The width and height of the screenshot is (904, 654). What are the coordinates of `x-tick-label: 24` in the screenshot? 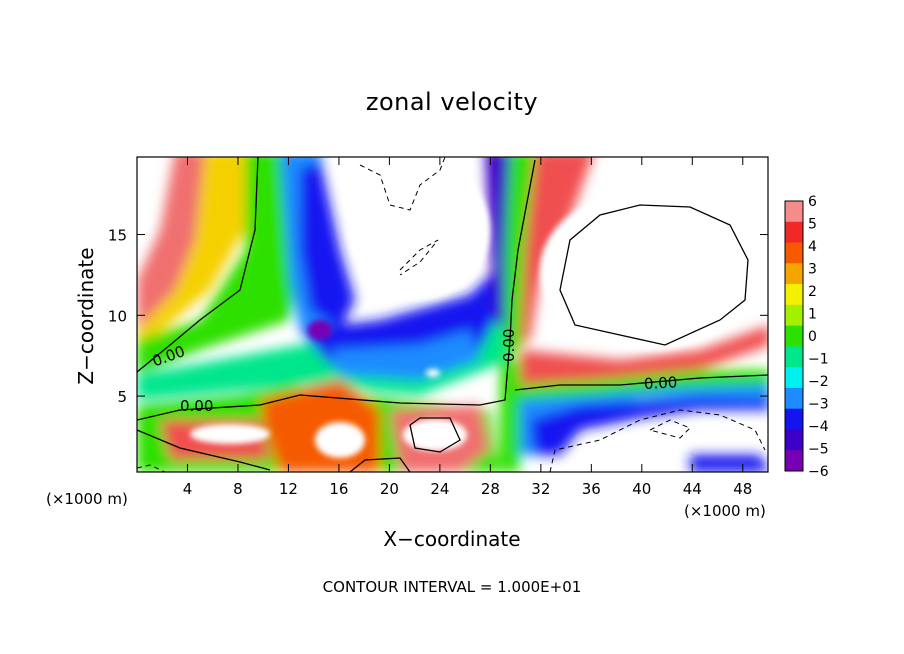 It's located at (439, 489).